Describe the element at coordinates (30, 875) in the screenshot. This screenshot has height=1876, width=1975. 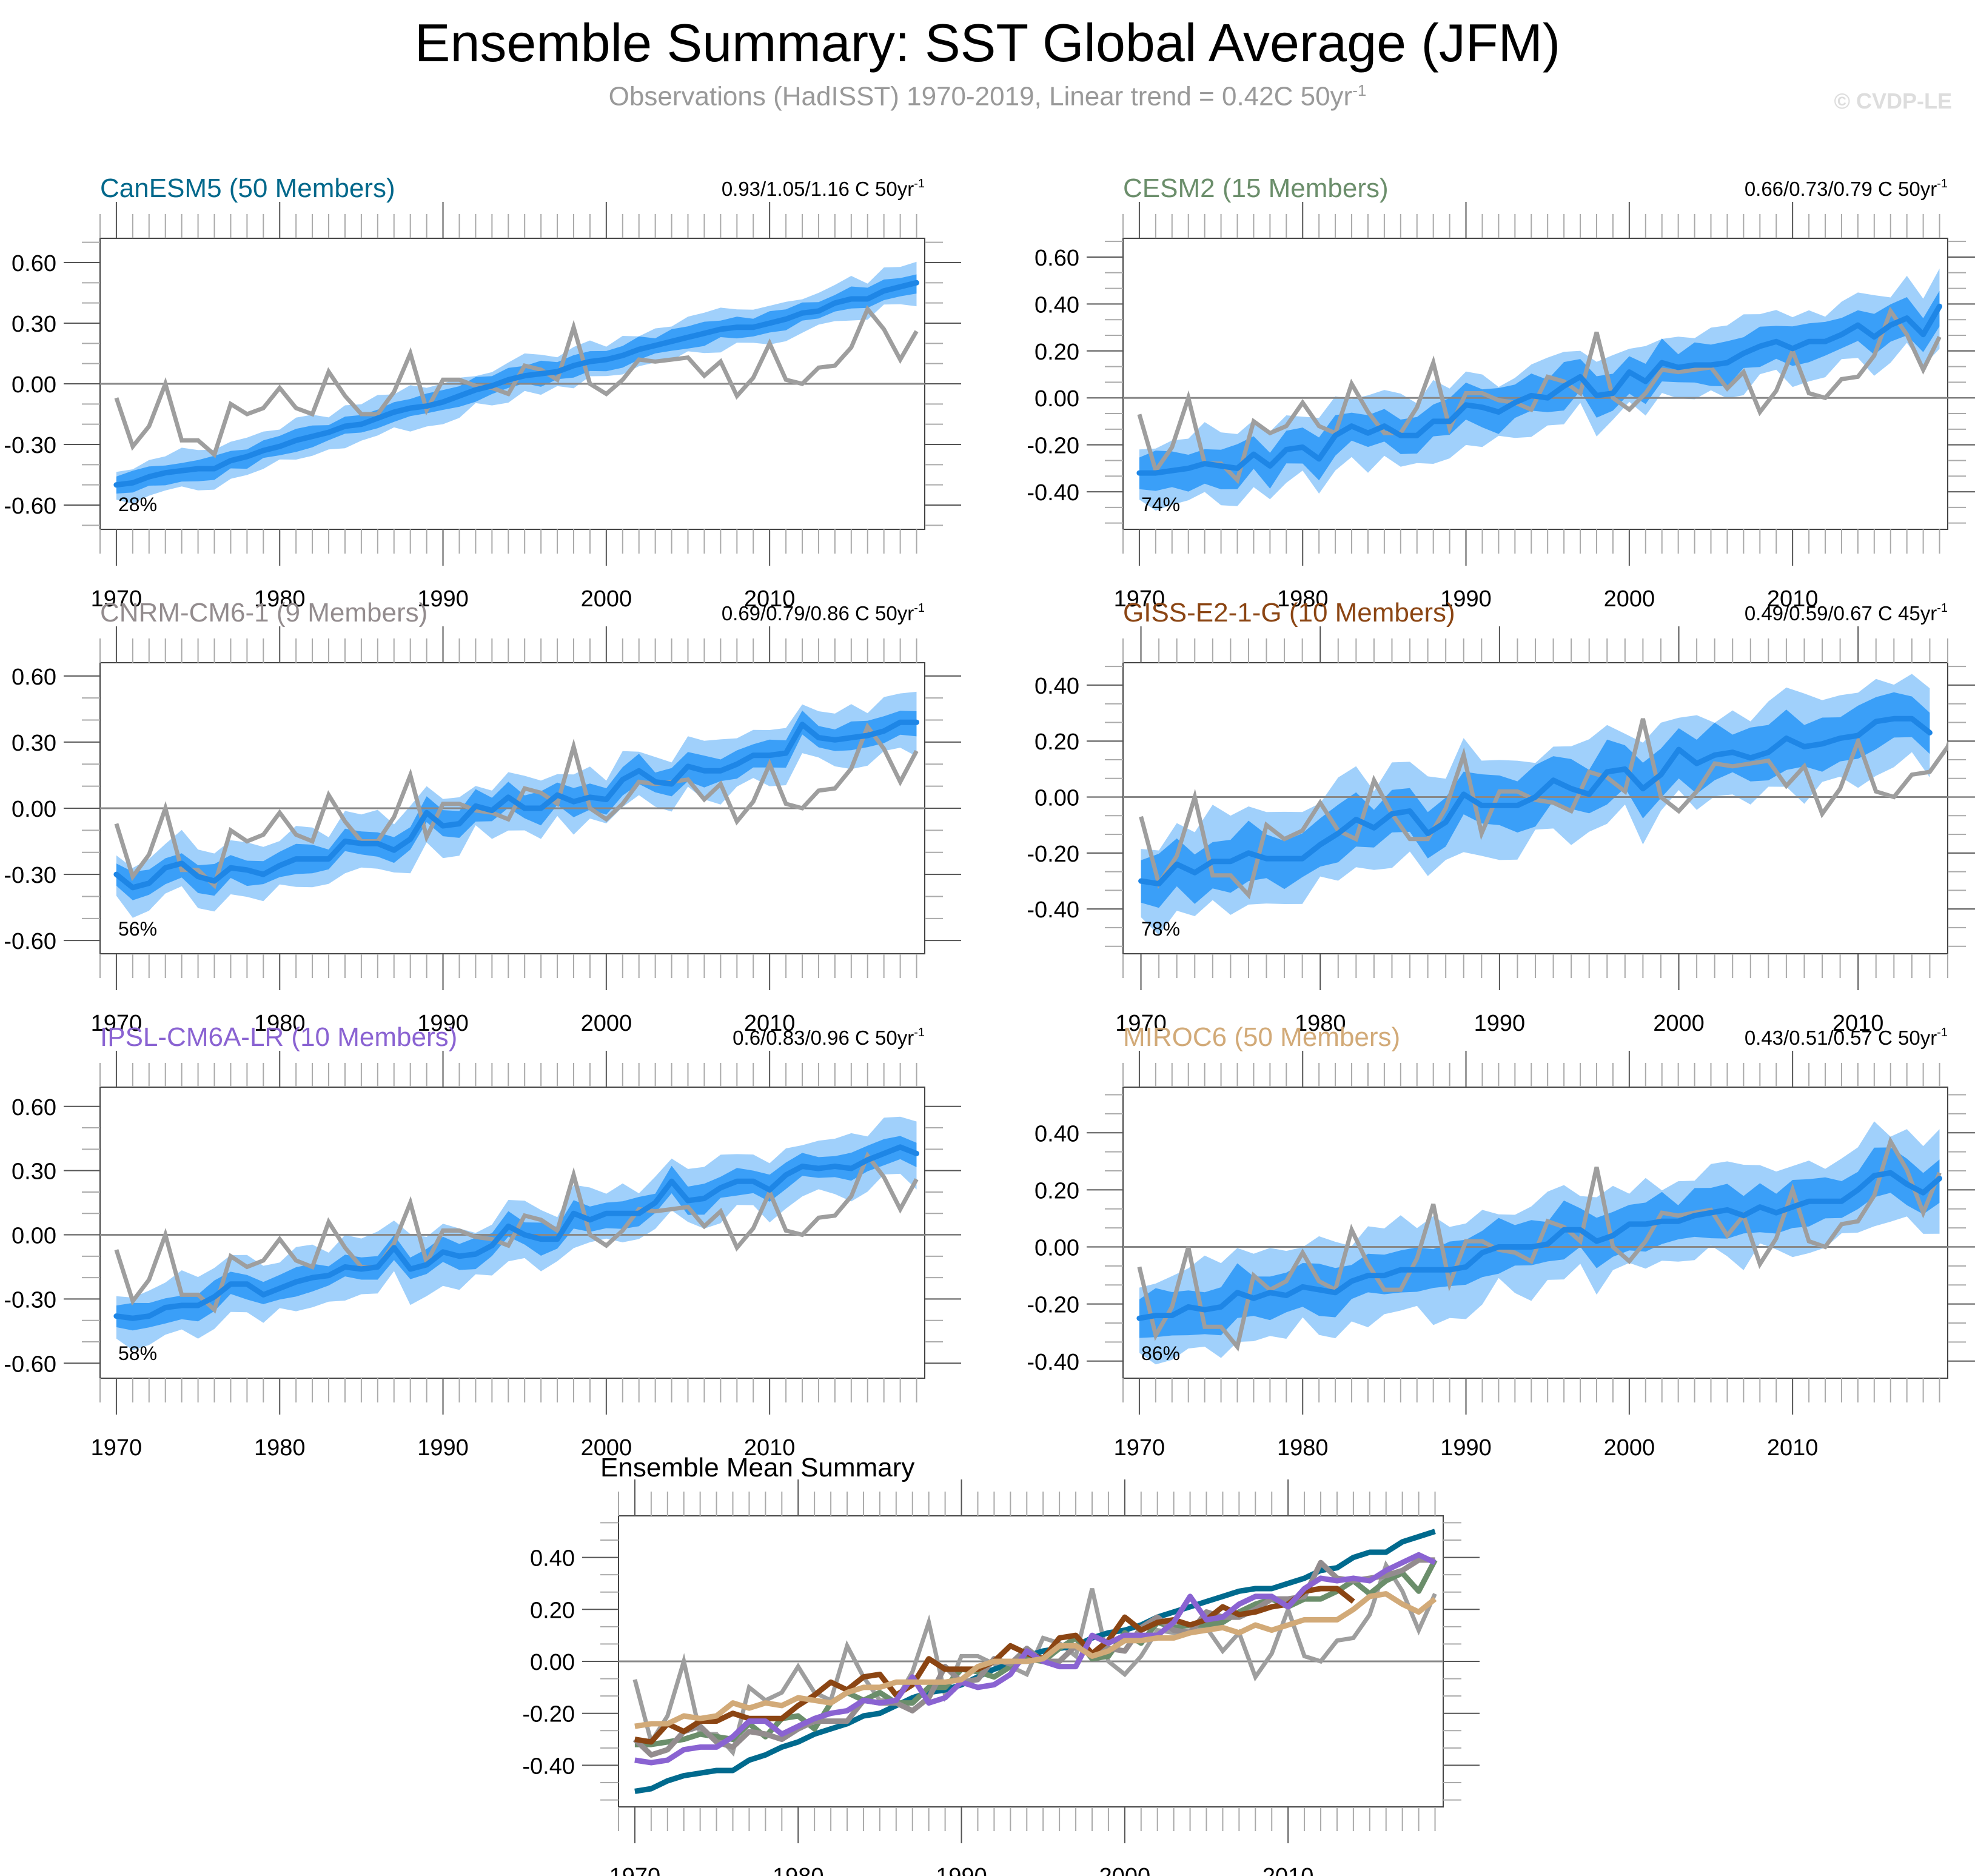
I see `panel-3-y-tick-label: -0.30` at that location.